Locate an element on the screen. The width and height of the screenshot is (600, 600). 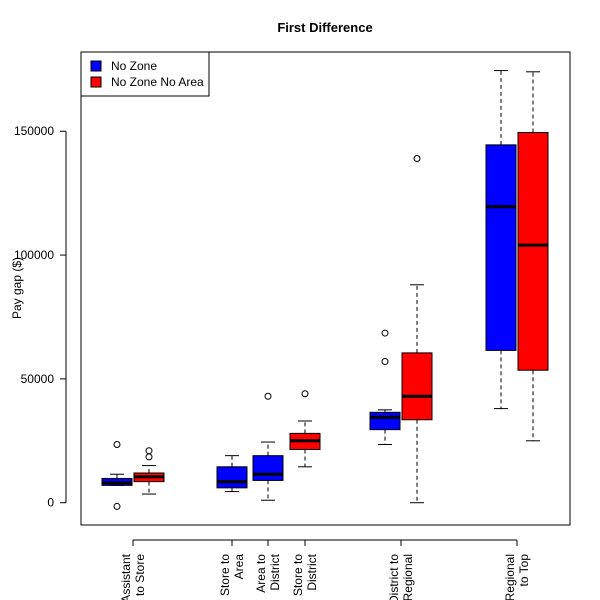
x-tick-label-line: Area is located at coordinates (239, 567).